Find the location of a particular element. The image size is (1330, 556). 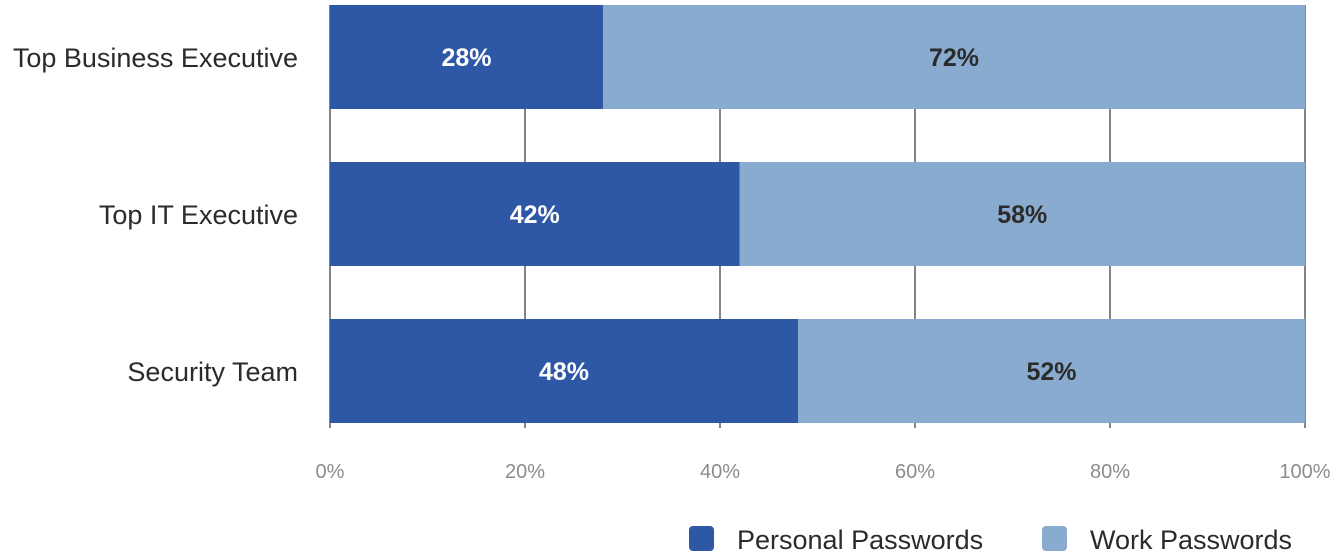

legend-swatch-personal is located at coordinates (701, 538).